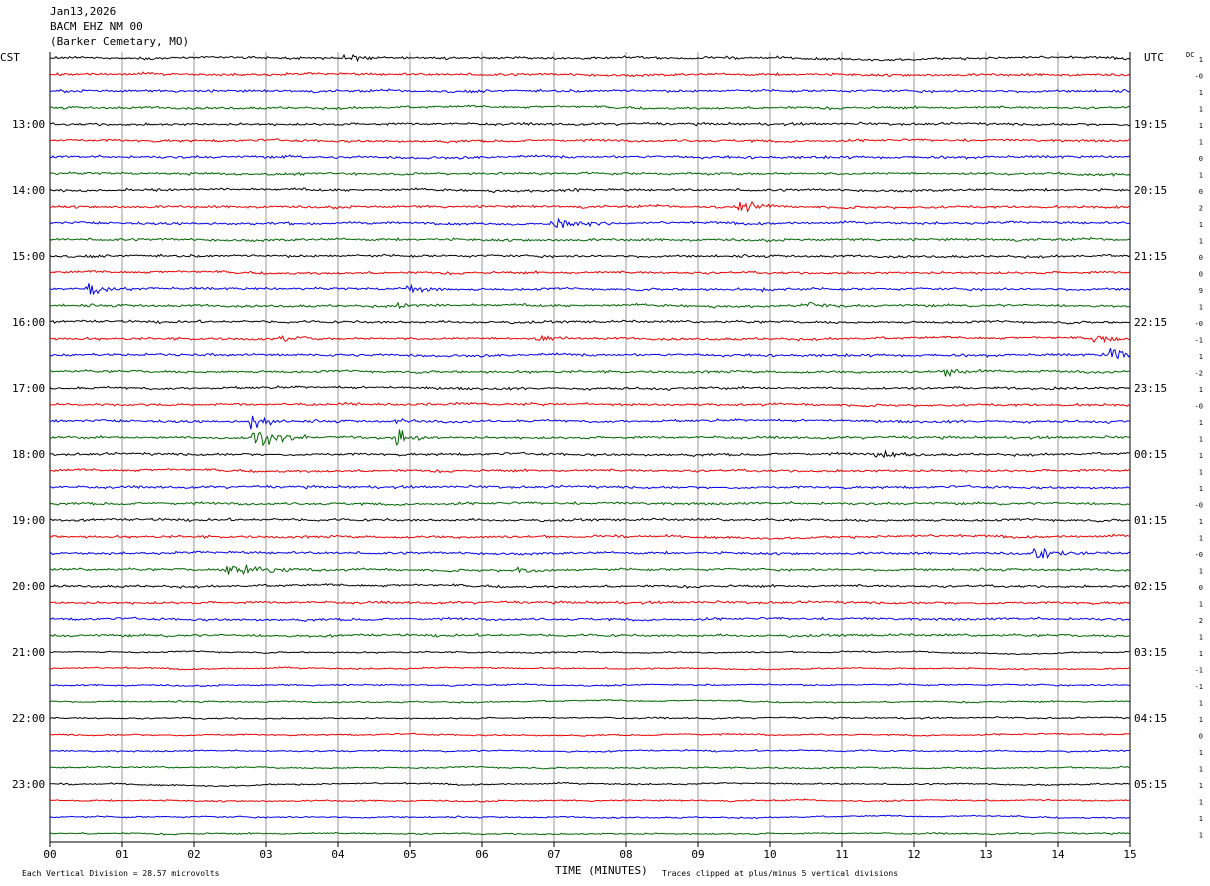  What do you see at coordinates (1058, 854) in the screenshot?
I see `x-tick-label: 14` at bounding box center [1058, 854].